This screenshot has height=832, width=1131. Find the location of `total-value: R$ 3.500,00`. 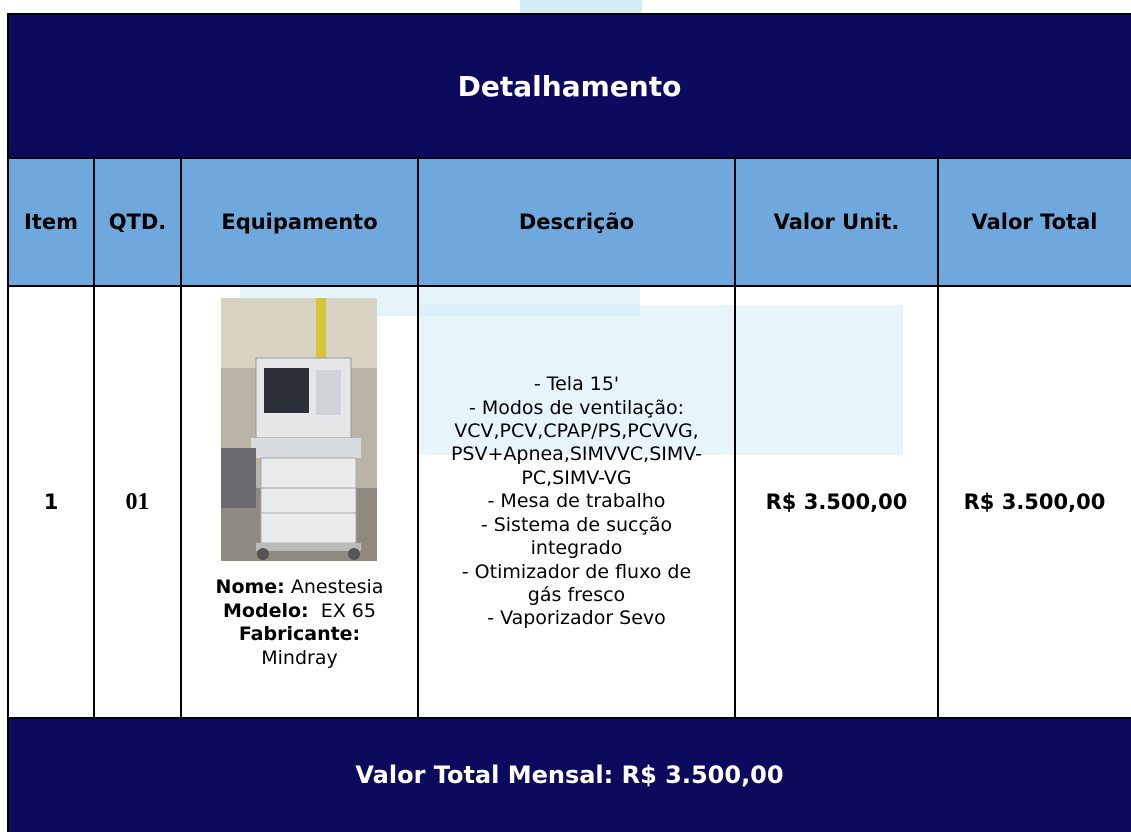

total-value: R$ 3.500,00 is located at coordinates (1034, 502).